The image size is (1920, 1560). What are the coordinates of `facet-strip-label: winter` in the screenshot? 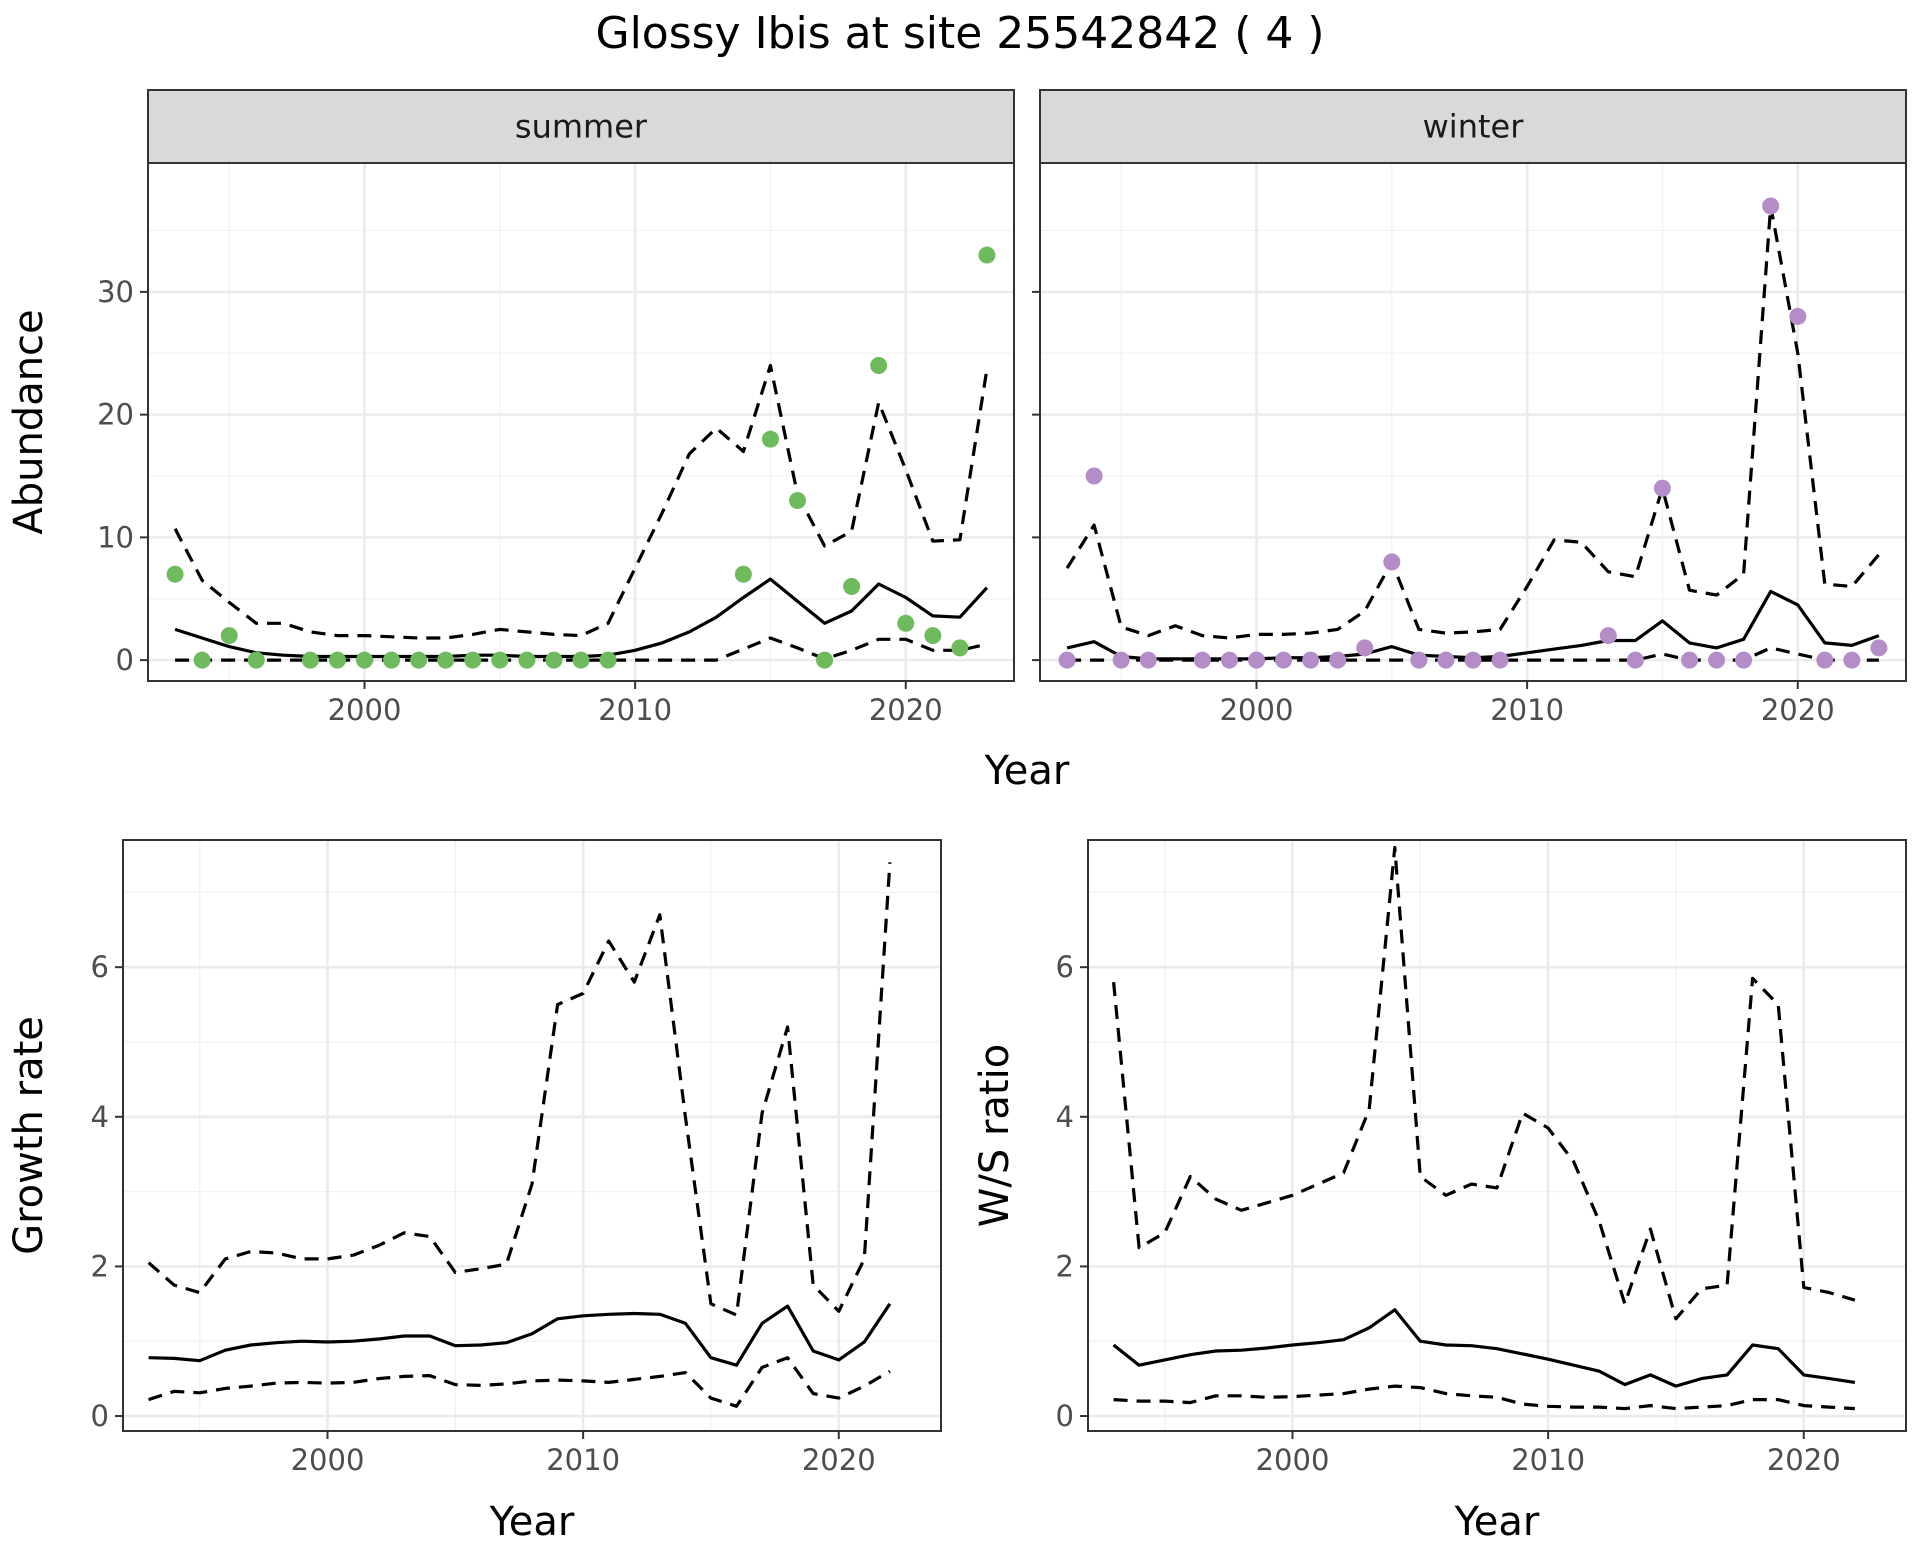 It's located at (1474, 127).